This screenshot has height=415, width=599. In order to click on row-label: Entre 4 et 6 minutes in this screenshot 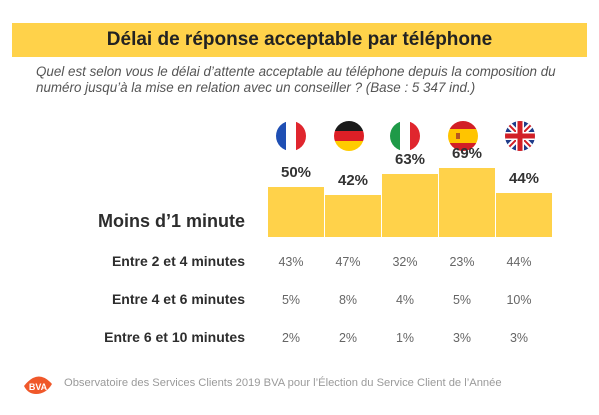, I will do `click(178, 299)`.